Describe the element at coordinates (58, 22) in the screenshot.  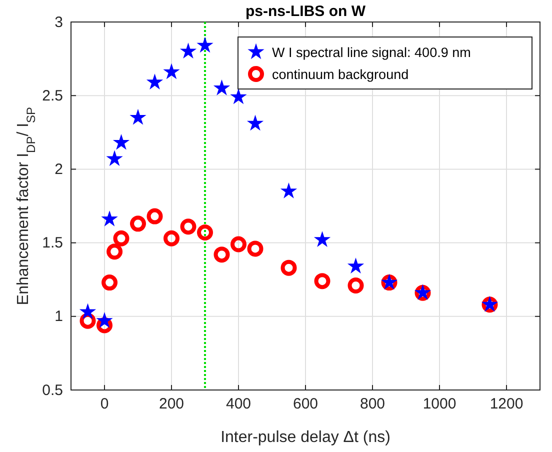
I see `y-tick-label: 3` at that location.